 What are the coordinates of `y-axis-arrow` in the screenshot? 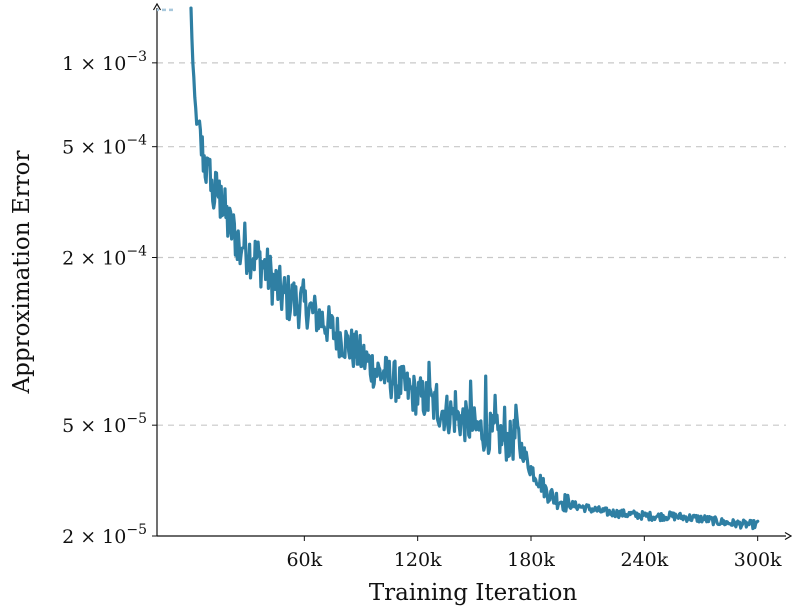 It's located at (157, 6).